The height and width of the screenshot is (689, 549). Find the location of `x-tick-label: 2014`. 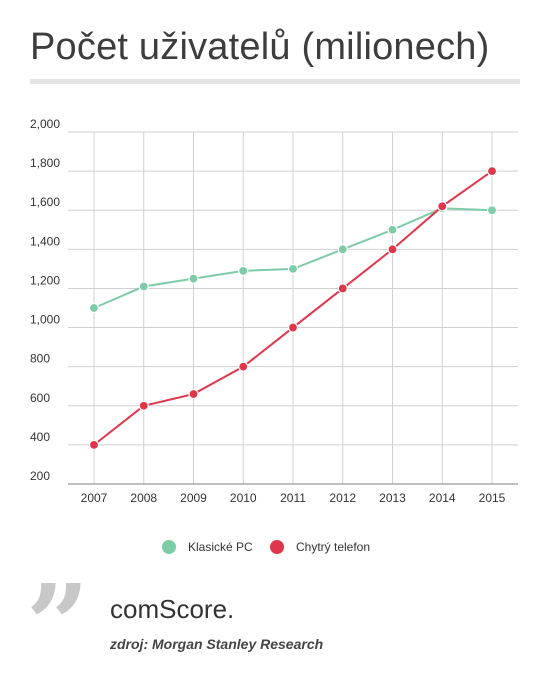

x-tick-label: 2014 is located at coordinates (442, 498).